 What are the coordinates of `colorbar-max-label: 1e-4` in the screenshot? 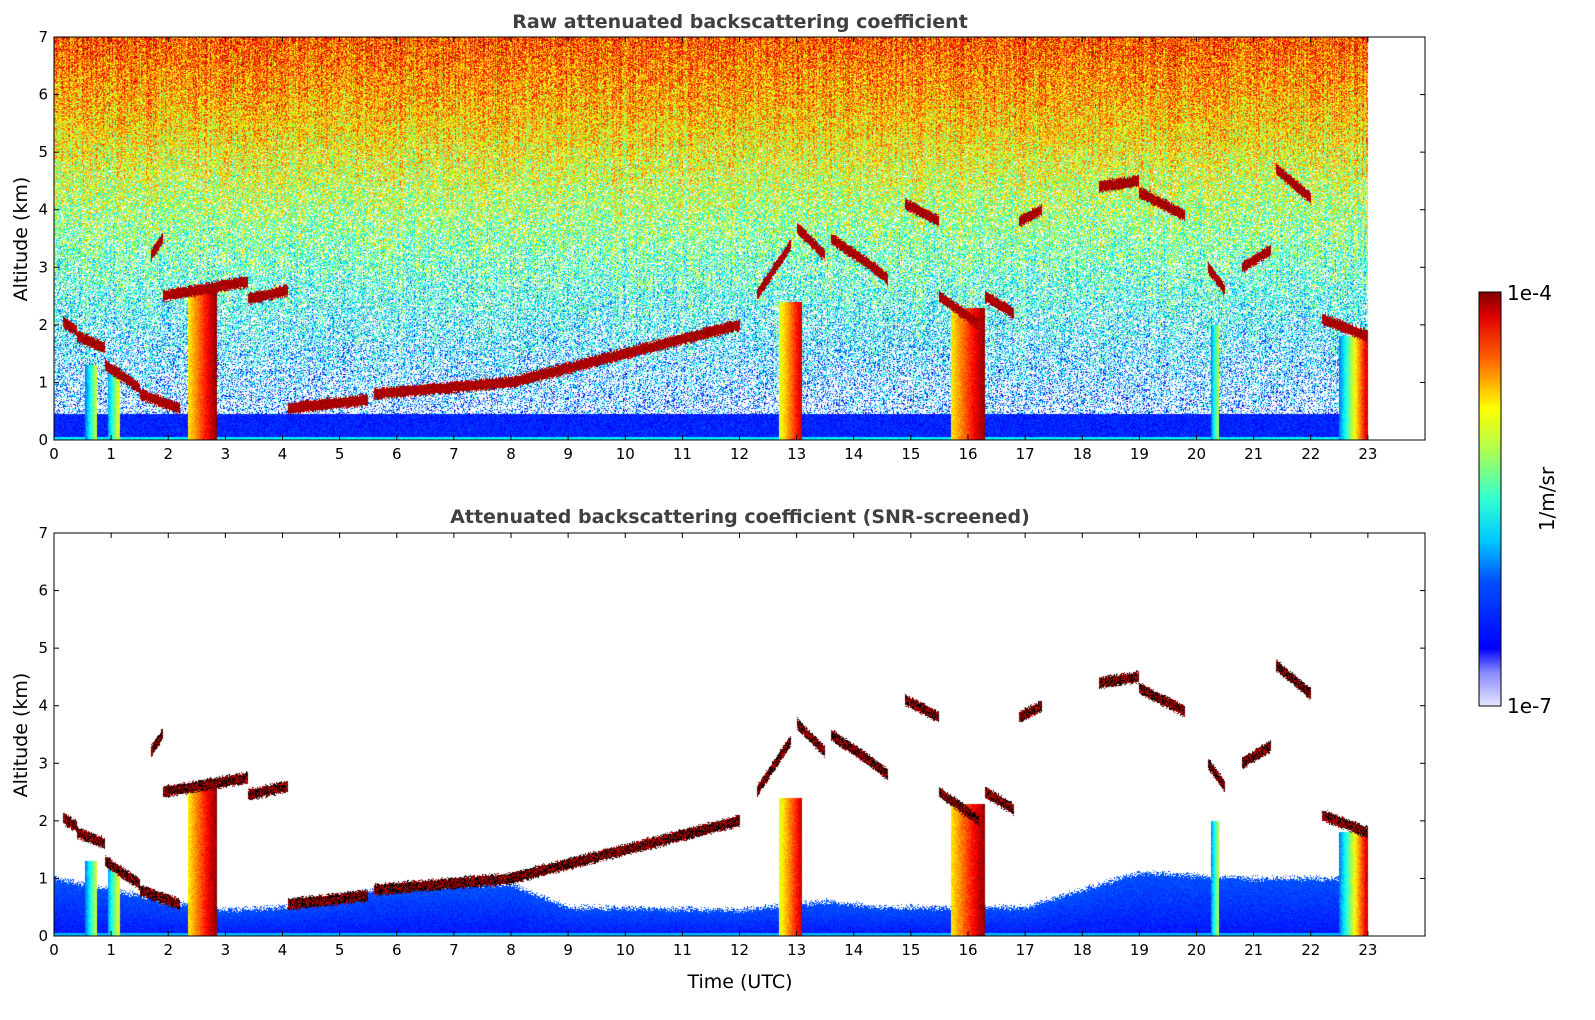 It's located at (1529, 293).